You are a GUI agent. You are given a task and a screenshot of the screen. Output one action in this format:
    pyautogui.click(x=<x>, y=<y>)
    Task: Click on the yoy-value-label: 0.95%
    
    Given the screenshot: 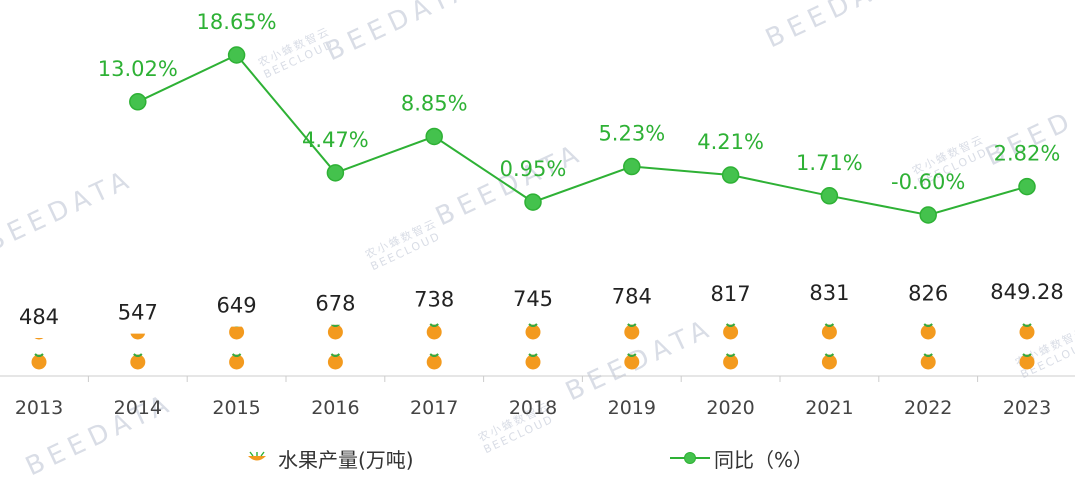 What is the action you would take?
    pyautogui.click(x=533, y=169)
    